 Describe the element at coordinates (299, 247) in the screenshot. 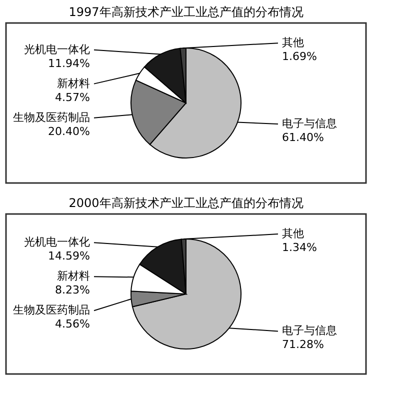

I see `data-label: 1.34%` at that location.